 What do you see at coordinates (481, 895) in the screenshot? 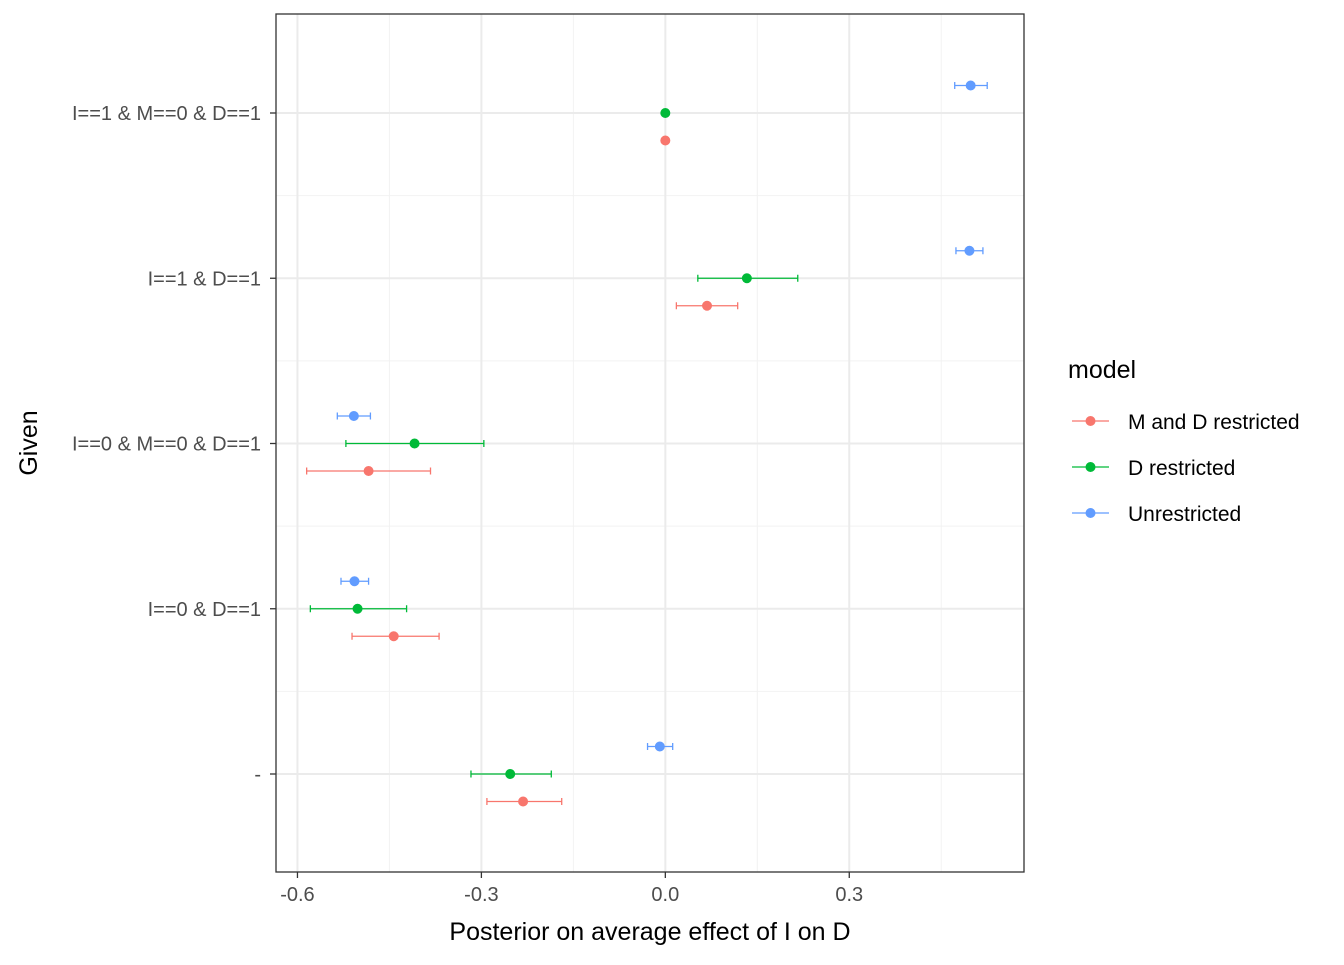
I see `x-tick-label: -0.3` at bounding box center [481, 895].